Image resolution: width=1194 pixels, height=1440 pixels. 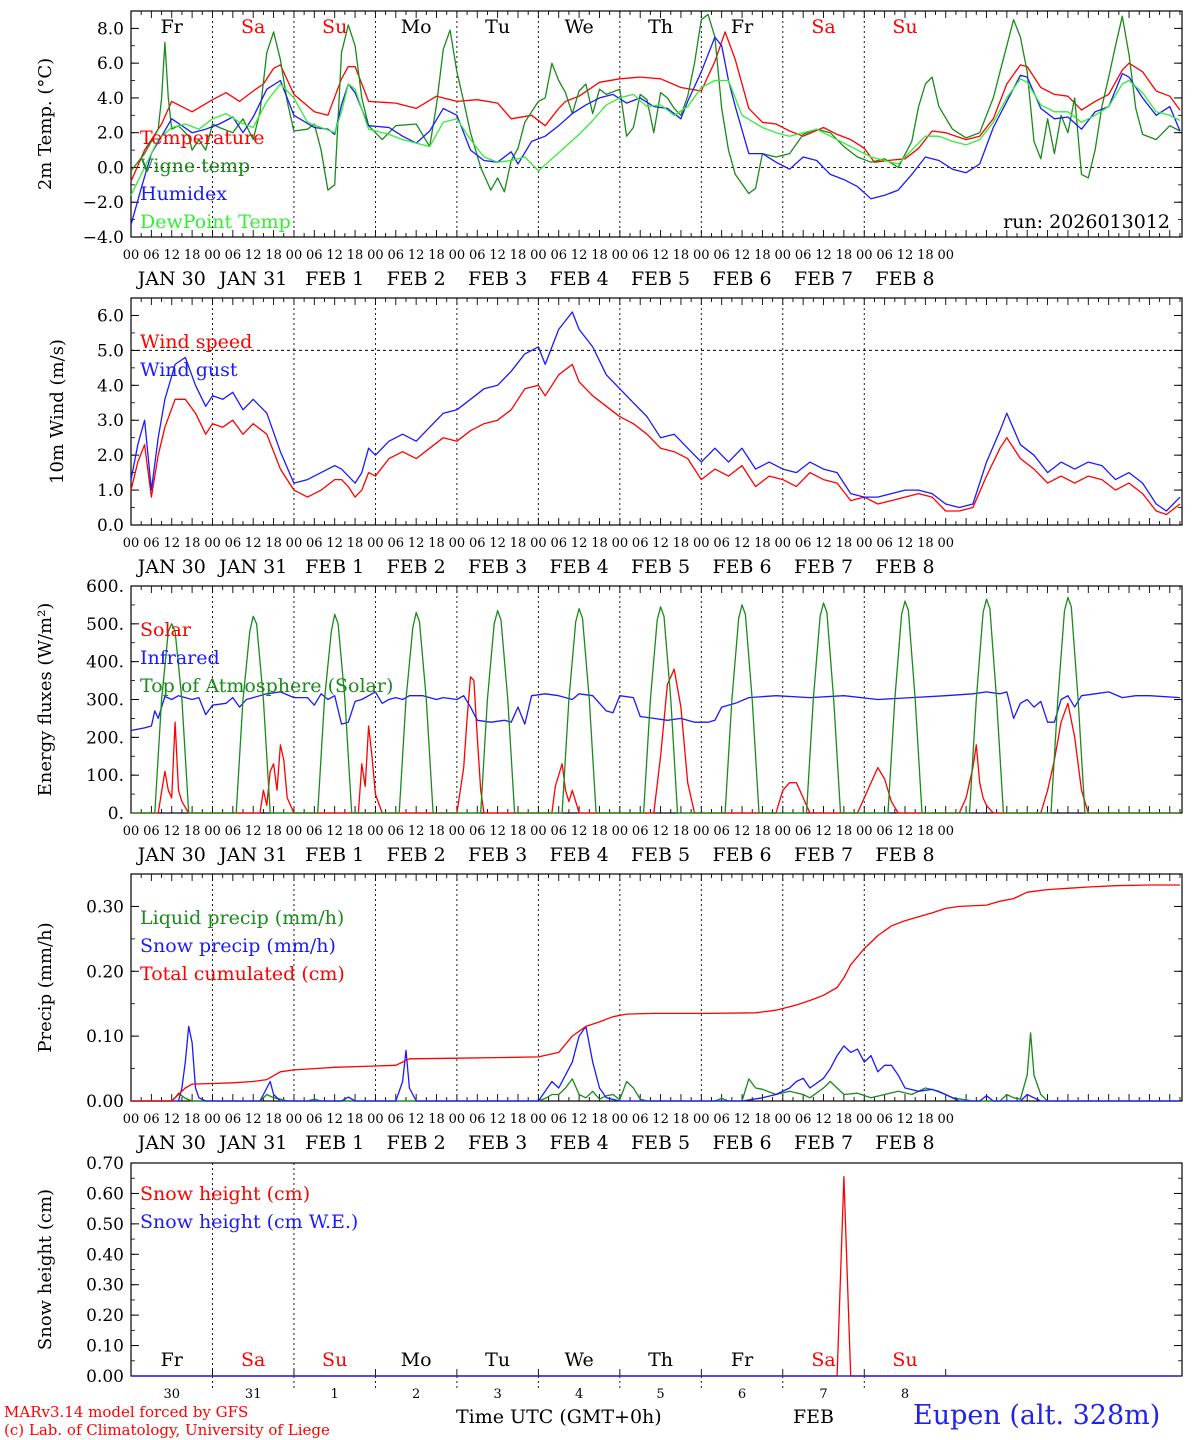 What do you see at coordinates (416, 1360) in the screenshot?
I see `weekday-label: Mo` at bounding box center [416, 1360].